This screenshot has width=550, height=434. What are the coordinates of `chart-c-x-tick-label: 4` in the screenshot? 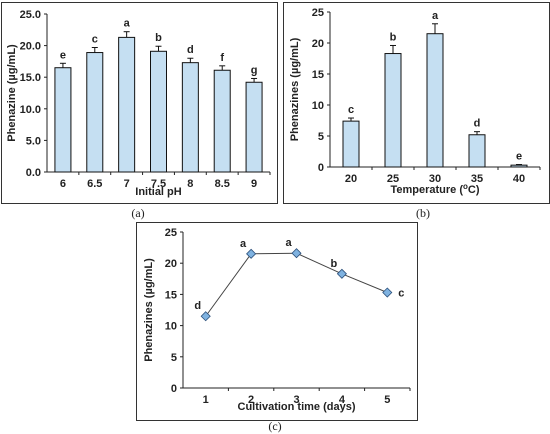 It's located at (342, 400).